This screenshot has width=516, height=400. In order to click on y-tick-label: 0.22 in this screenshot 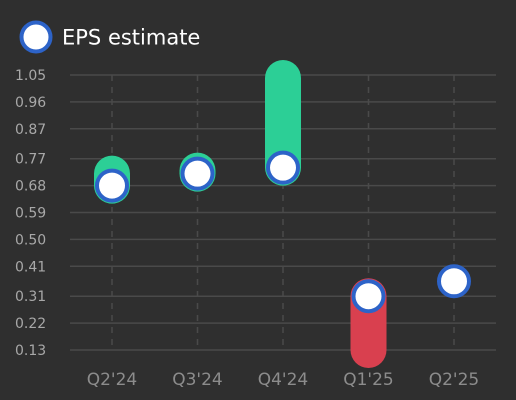, I will do `click(30, 324)`.